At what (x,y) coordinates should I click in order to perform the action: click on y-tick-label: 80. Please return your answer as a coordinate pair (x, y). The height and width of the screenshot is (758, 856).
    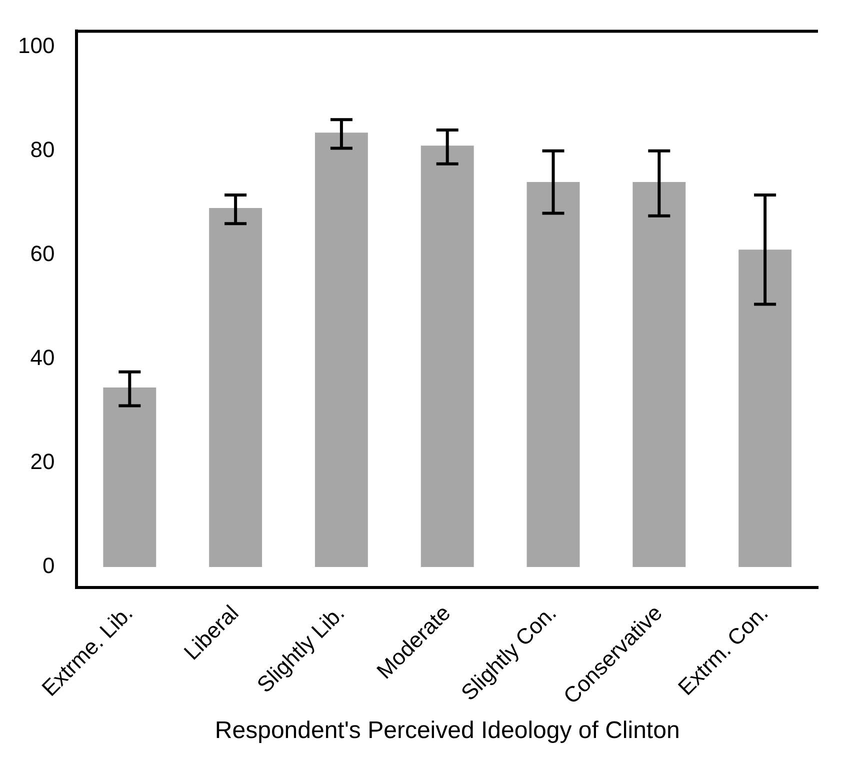
    Looking at the image, I should click on (42, 149).